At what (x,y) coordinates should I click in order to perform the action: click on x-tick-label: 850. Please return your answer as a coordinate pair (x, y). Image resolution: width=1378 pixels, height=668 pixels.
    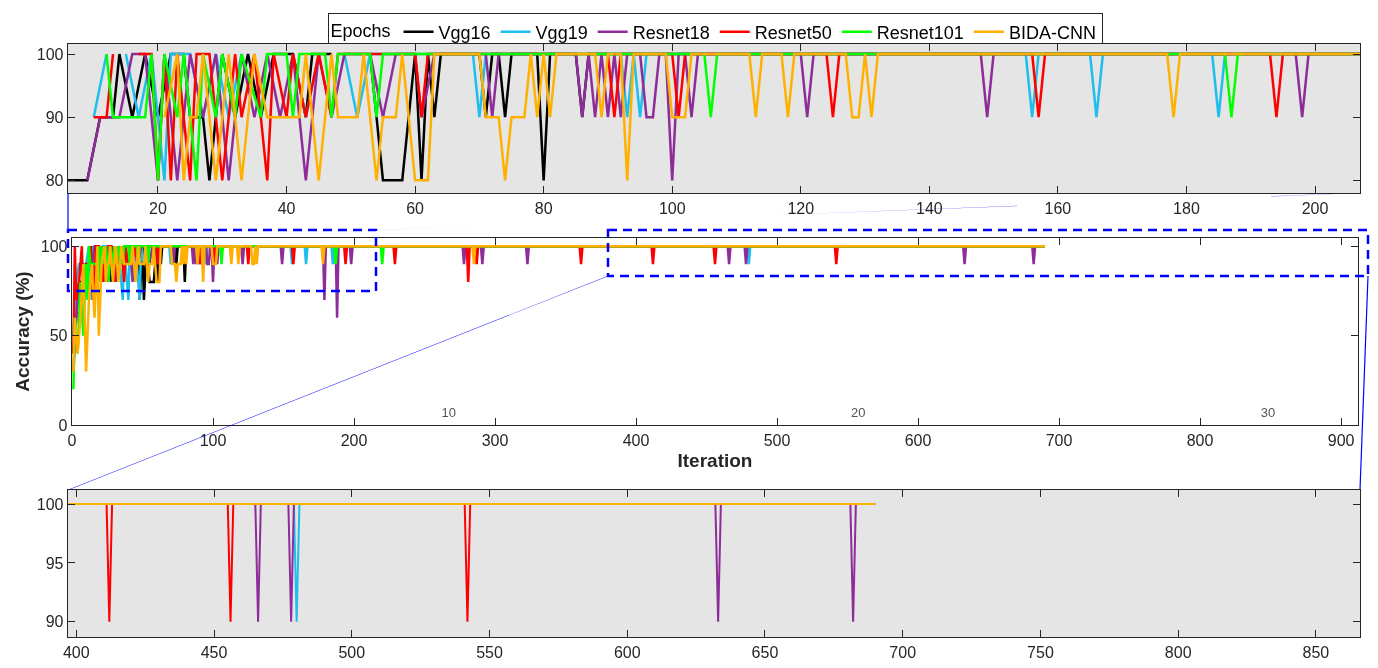
    Looking at the image, I should click on (1316, 652).